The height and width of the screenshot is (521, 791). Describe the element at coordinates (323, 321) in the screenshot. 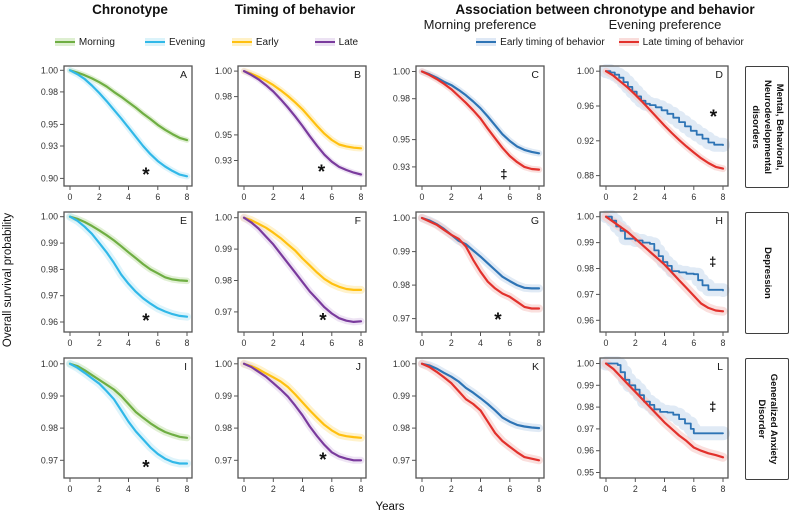

I see `annotation-symbol: *` at that location.